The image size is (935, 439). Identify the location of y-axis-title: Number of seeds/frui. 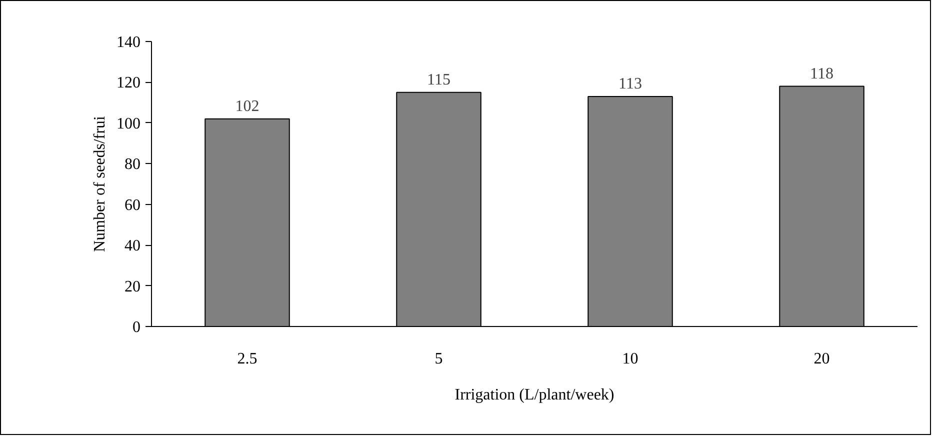
(100, 183).